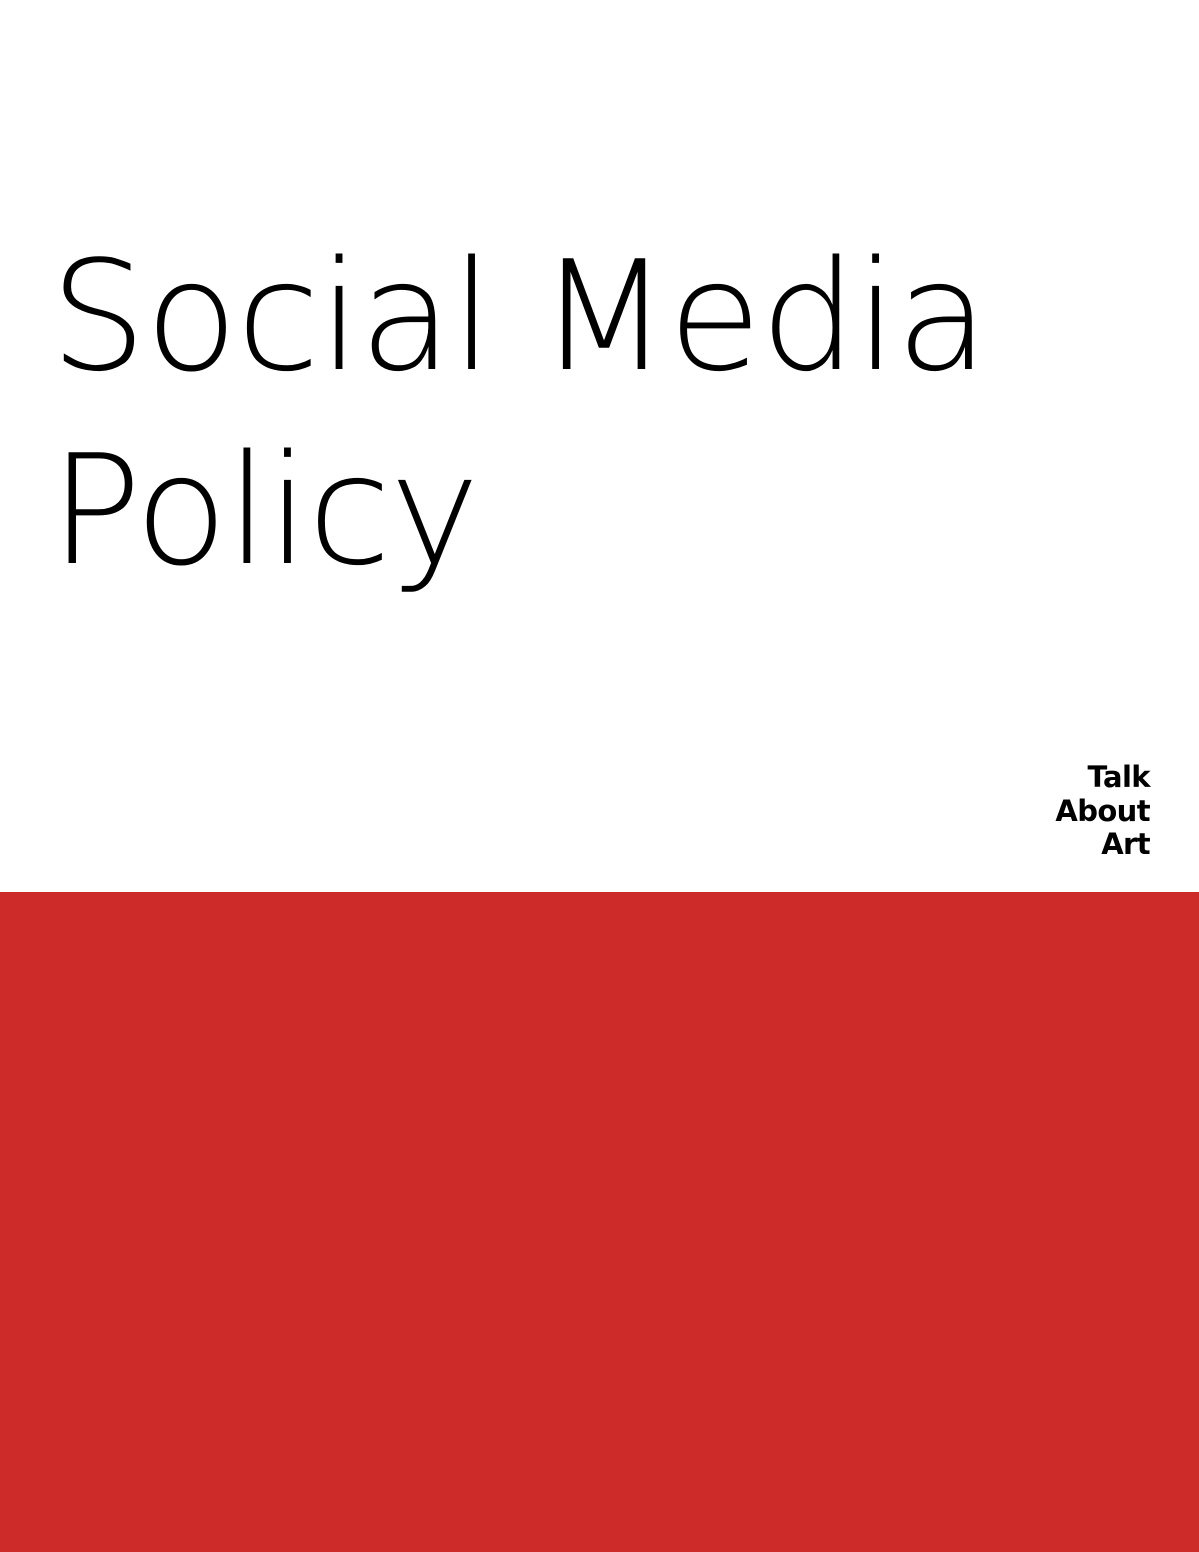  Describe the element at coordinates (1125, 844) in the screenshot. I see `logo-line-art: Art` at that location.